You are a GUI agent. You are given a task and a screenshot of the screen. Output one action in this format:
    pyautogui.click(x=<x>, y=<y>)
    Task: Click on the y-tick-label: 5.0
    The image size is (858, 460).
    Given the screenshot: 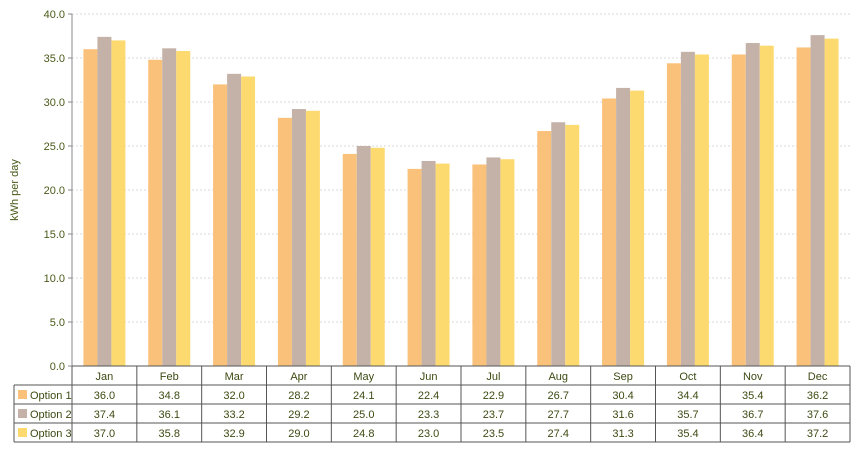 What is the action you would take?
    pyautogui.click(x=57, y=323)
    